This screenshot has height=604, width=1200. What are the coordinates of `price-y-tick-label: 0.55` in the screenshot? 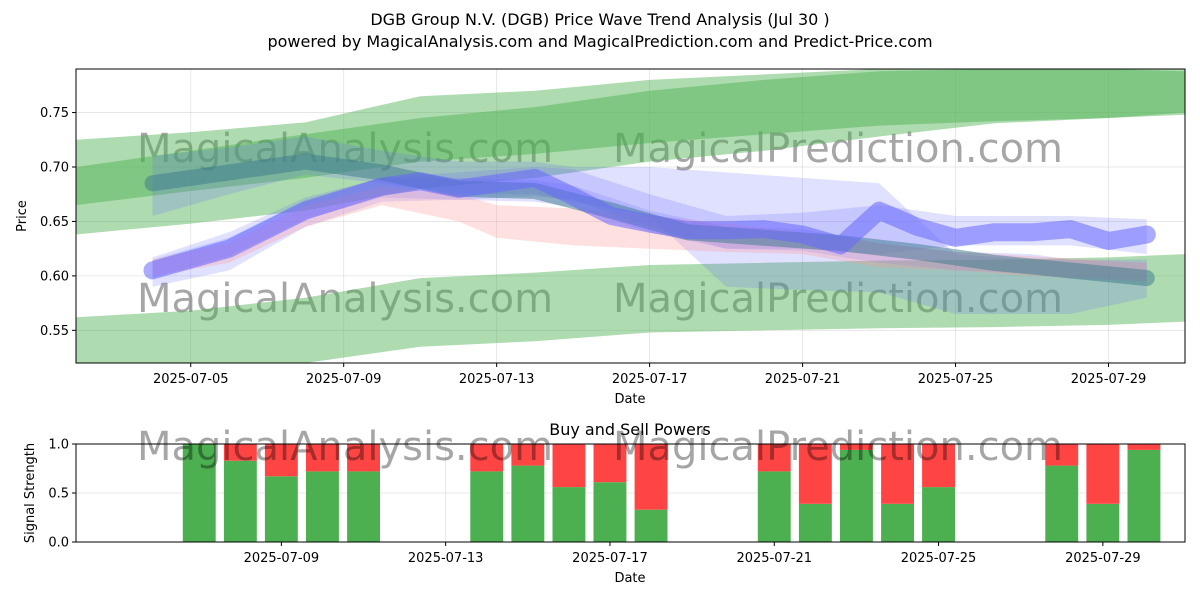 It's located at (54, 331).